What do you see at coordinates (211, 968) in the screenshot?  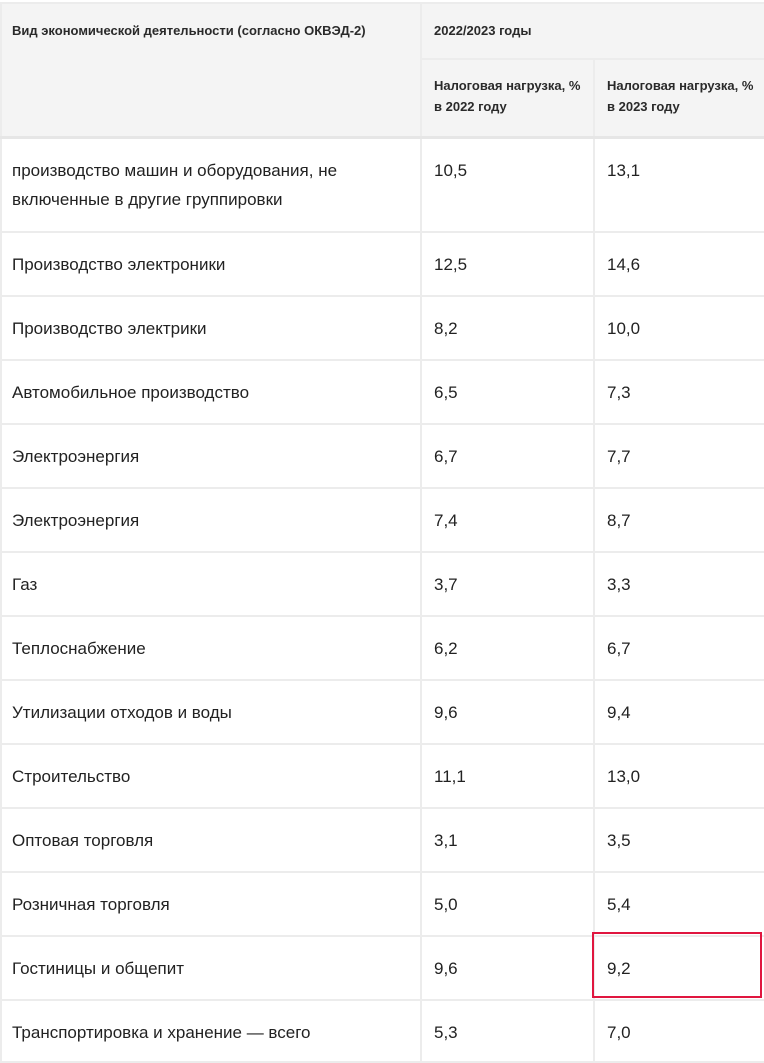 I see `cell-activity: Гостиницы и общепит` at bounding box center [211, 968].